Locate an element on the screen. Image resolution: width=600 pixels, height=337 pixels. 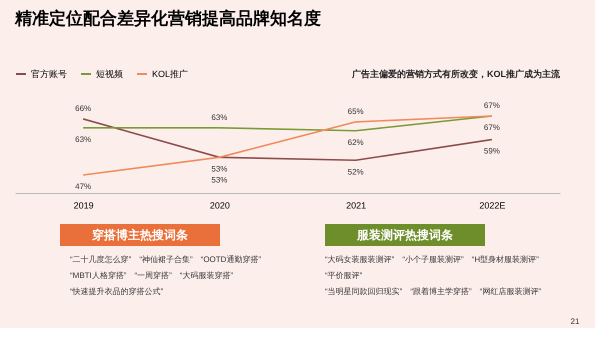
text: 21 is located at coordinates (575, 321).